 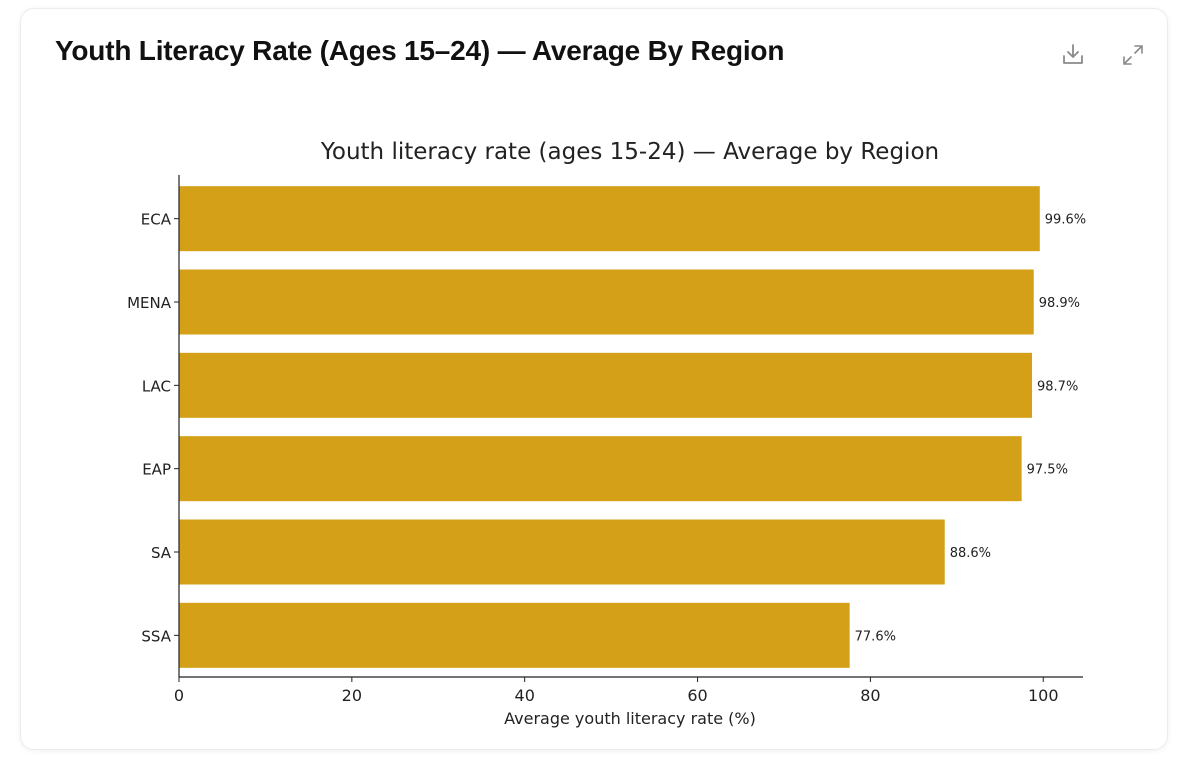 I want to click on x-tick-label-60: 60, so click(x=697, y=695).